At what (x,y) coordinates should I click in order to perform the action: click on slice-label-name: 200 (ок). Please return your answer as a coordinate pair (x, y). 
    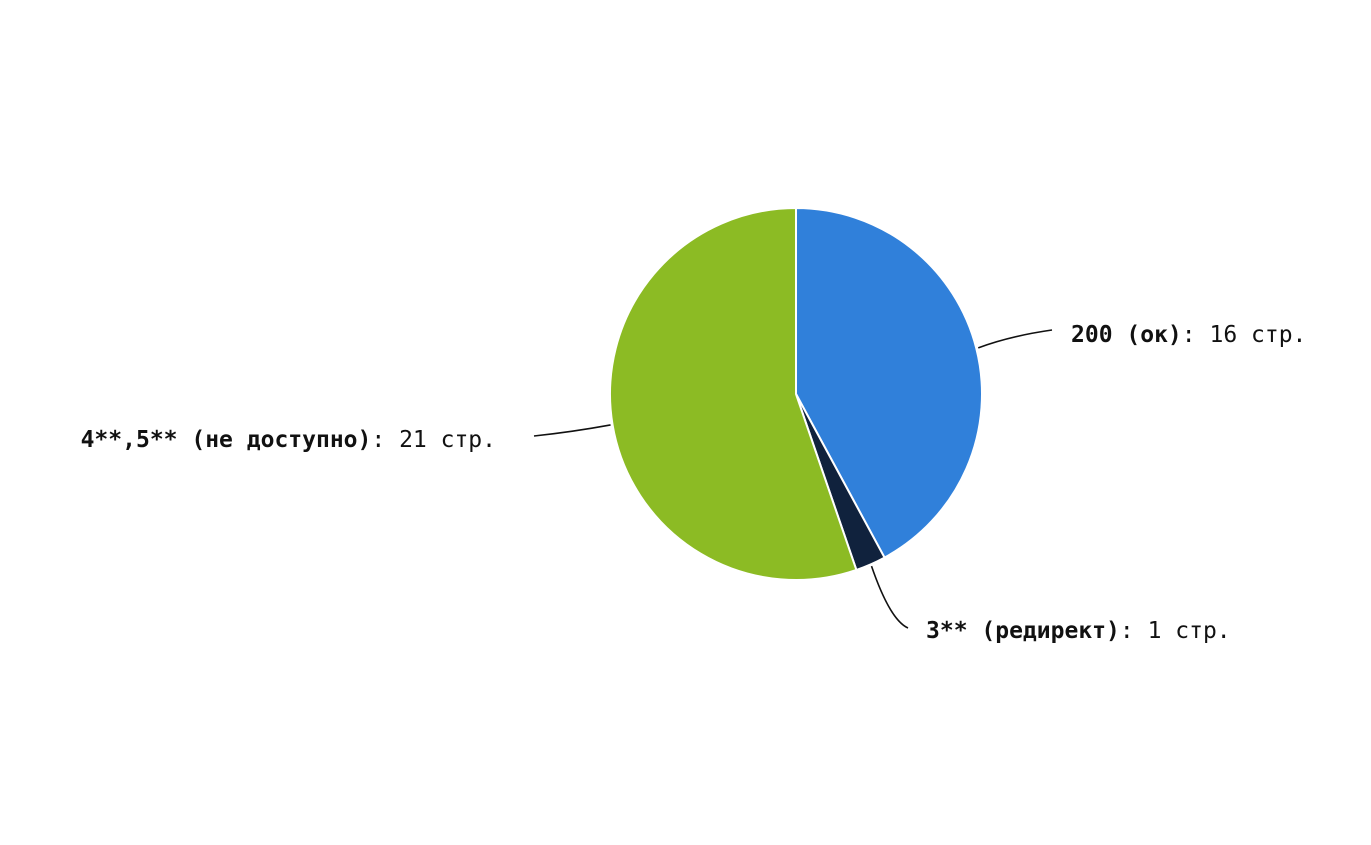
    Looking at the image, I should click on (1126, 335).